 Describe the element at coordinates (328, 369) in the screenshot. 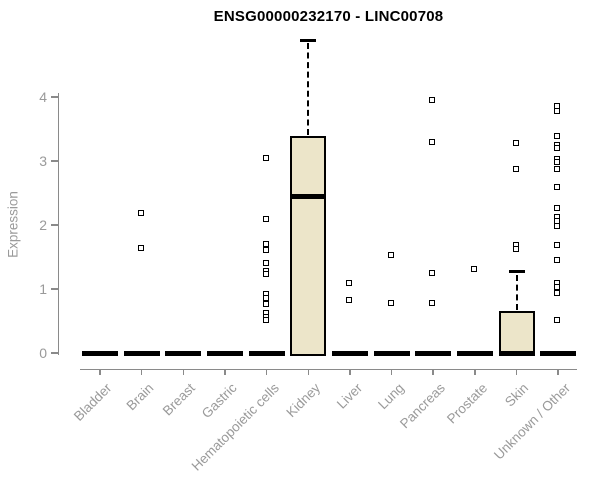

I see `x-axis-line` at that location.